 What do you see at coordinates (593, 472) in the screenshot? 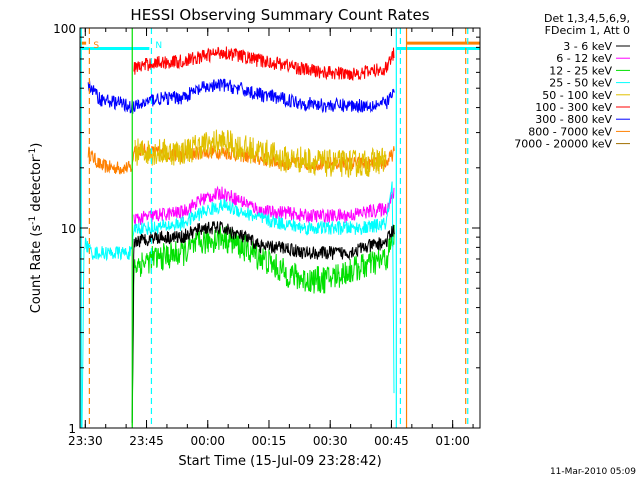
I see `footer-timestamp: 11-Mar-2010 05:09` at bounding box center [593, 472].